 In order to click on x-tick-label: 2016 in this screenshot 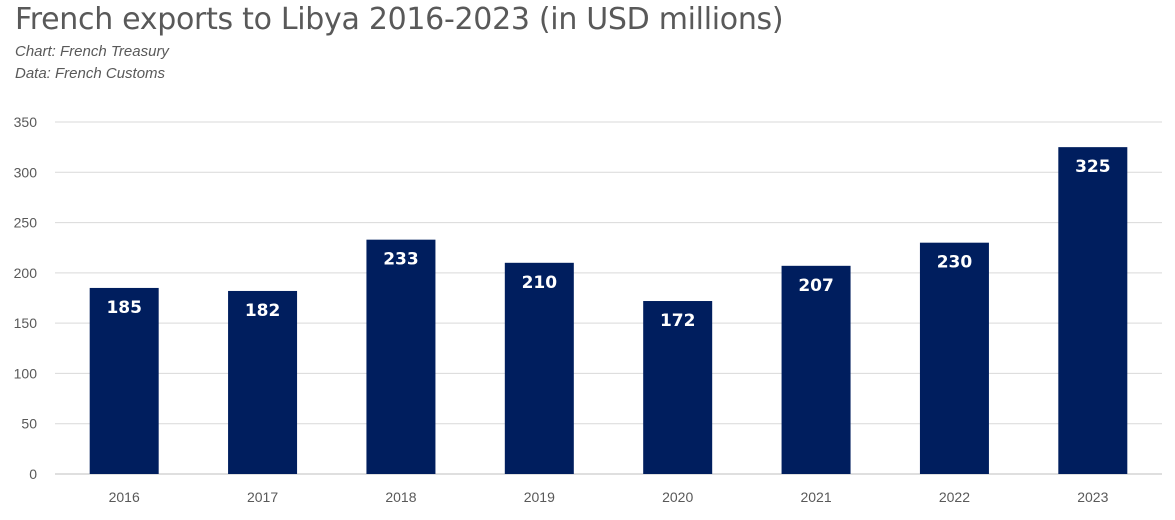, I will do `click(124, 497)`.